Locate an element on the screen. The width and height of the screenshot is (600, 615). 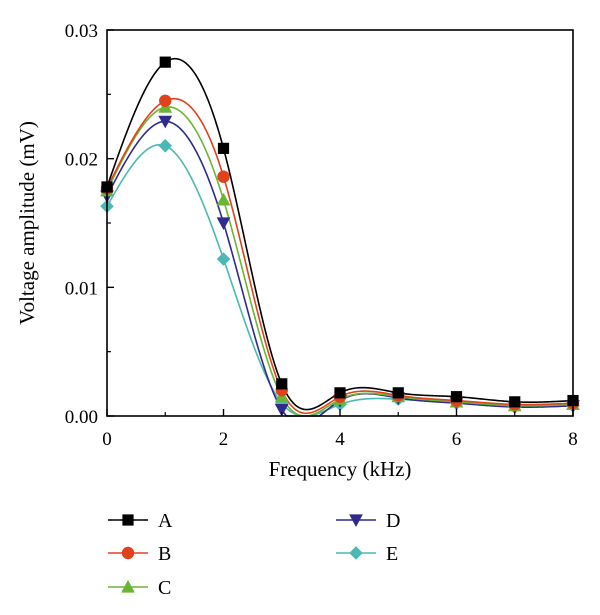
x-axis-title: Frequency (kHz) is located at coordinates (340, 469).